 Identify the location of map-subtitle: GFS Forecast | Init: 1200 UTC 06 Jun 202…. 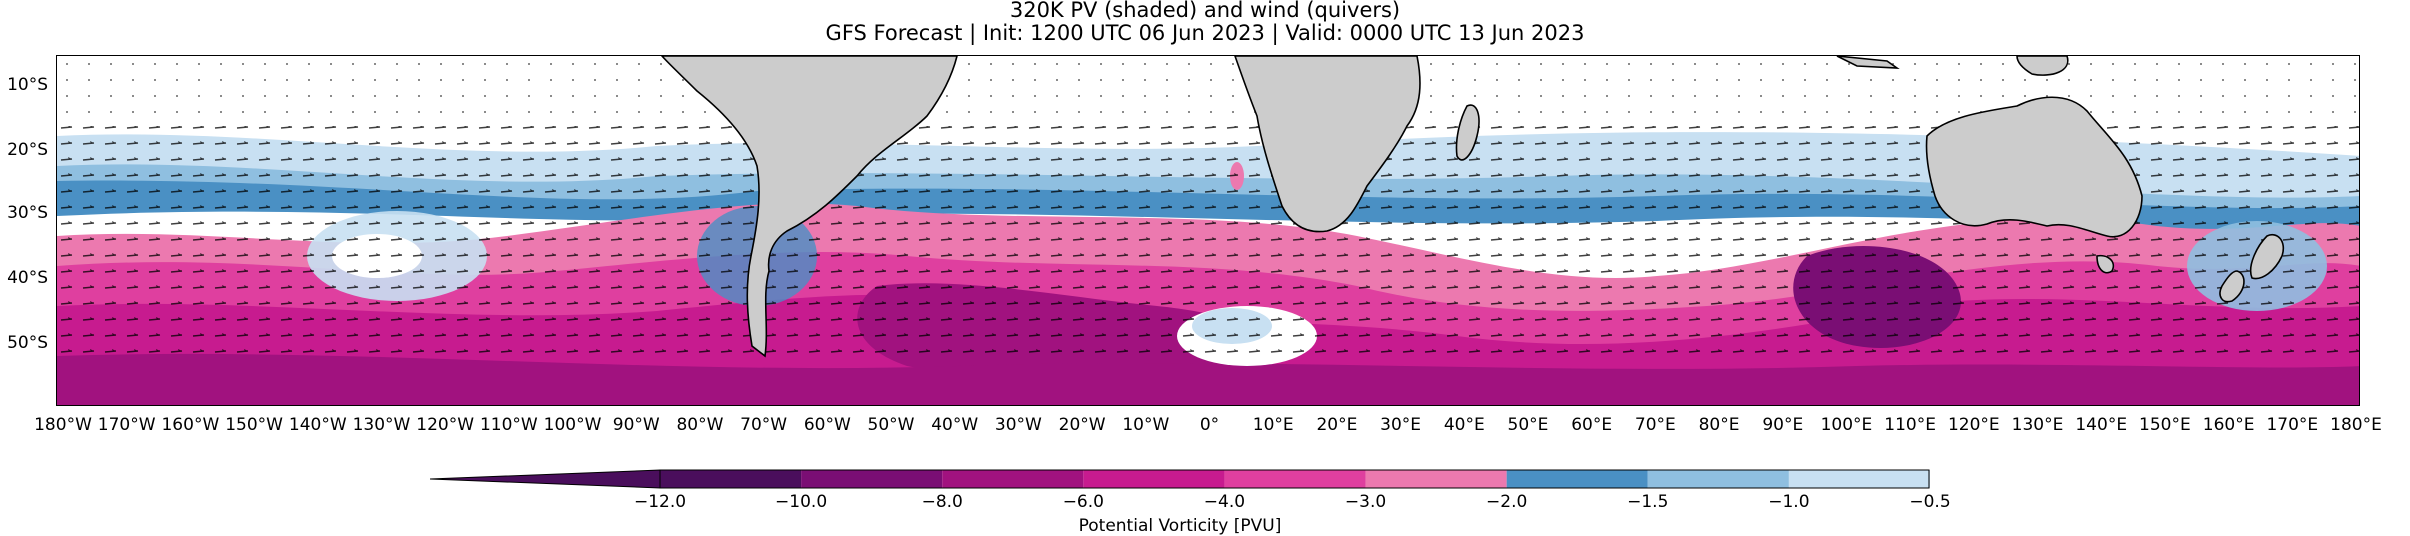
(1205, 33).